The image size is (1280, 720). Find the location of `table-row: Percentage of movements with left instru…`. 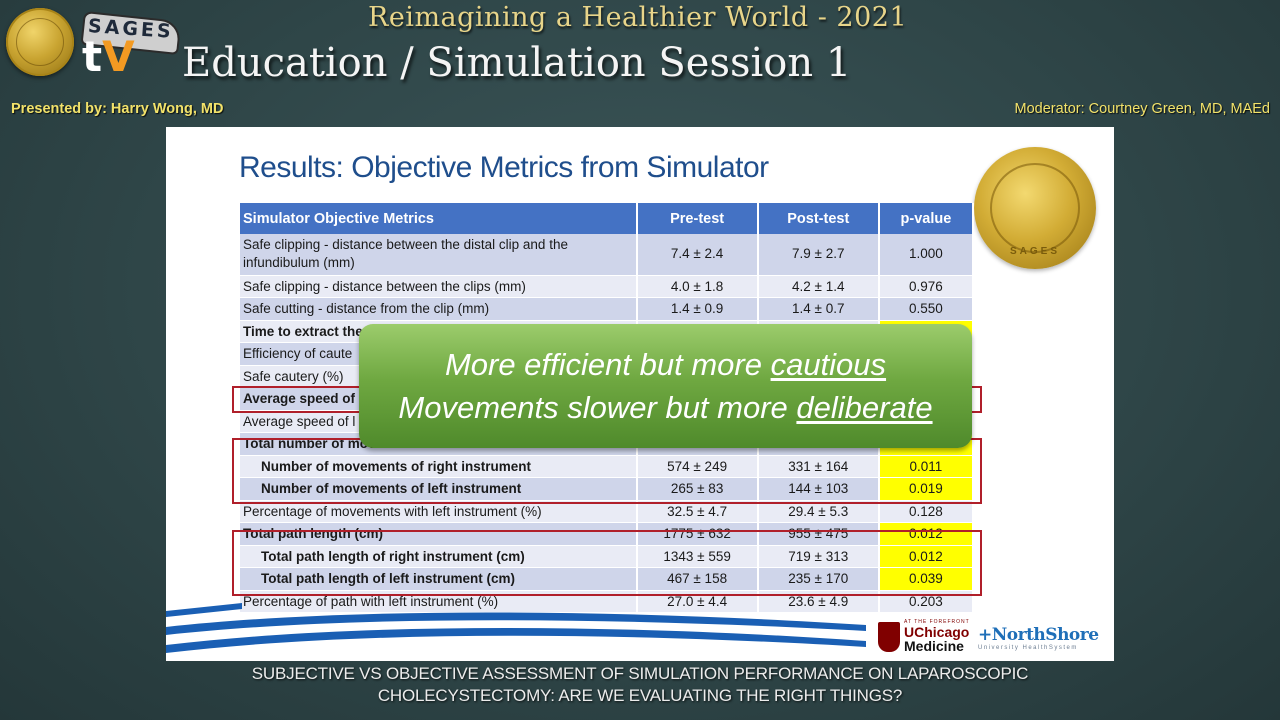

table-row: Percentage of movements with left instru… is located at coordinates (607, 511).